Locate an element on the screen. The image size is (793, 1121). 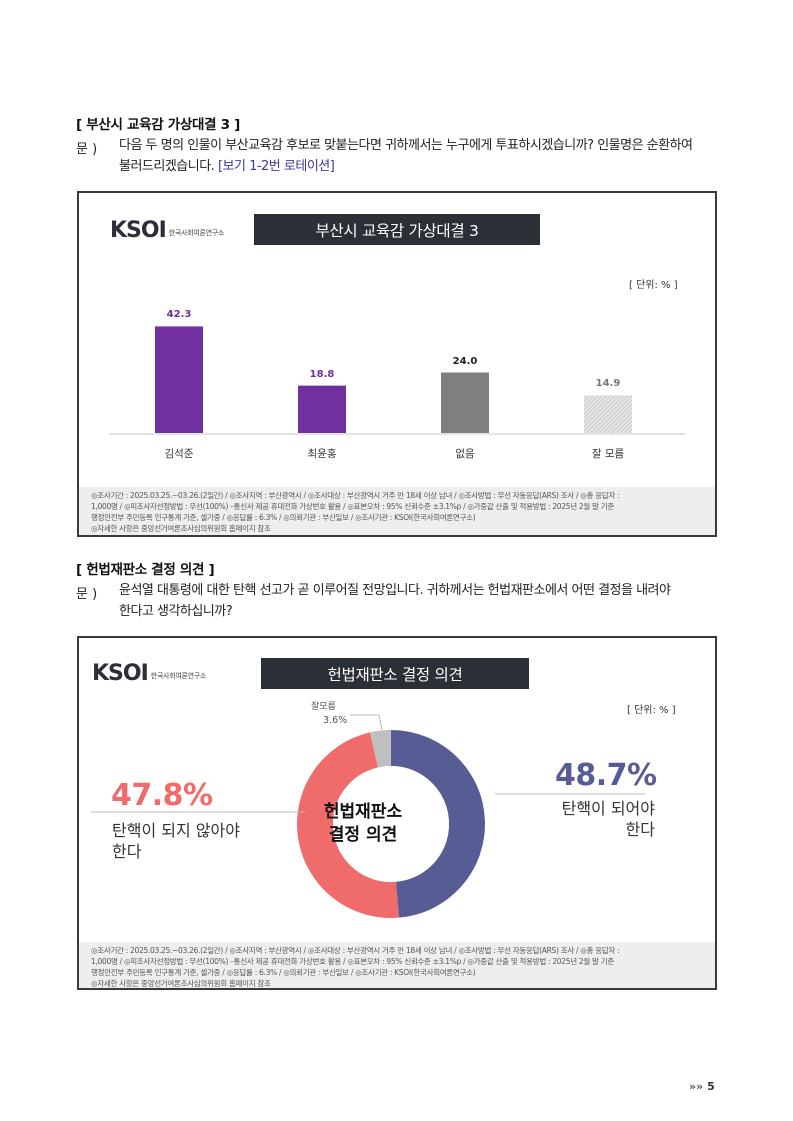
section2-title: [ 헌법재판소 결정 의견 ] is located at coordinates (145, 570).